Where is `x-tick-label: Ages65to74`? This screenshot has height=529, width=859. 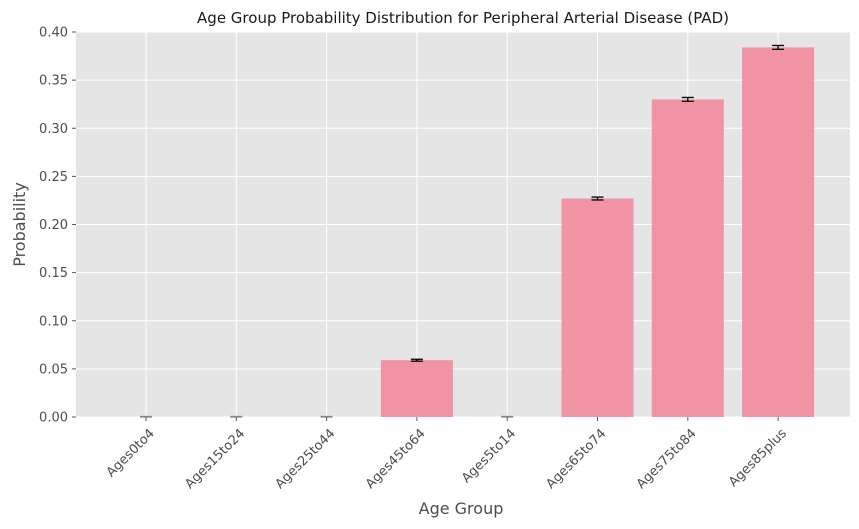
x-tick-label: Ages65to74 is located at coordinates (577, 459).